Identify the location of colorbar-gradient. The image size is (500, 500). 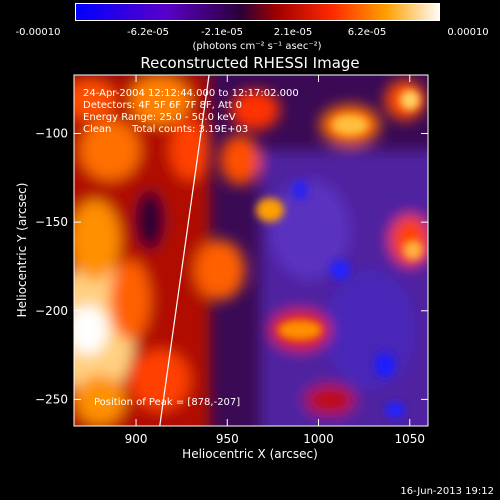
(257, 12).